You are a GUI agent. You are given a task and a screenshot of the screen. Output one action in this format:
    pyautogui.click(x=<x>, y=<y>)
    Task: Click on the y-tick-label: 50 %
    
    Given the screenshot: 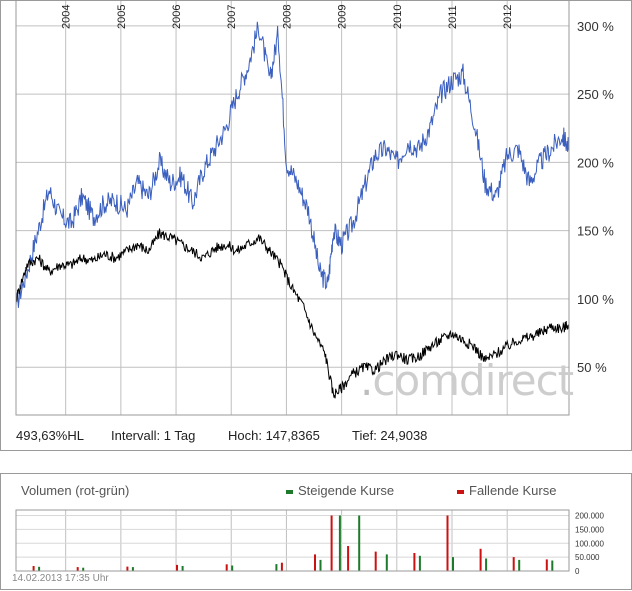 What is the action you would take?
    pyautogui.click(x=592, y=367)
    